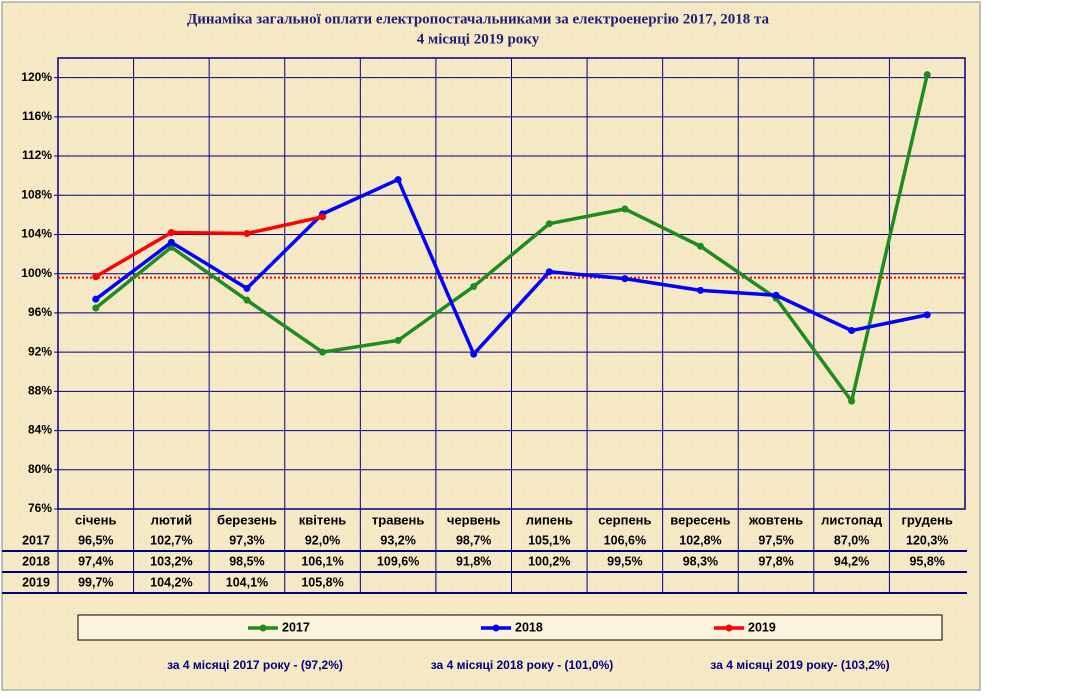 This screenshot has height=700, width=1074. What do you see at coordinates (40, 312) in the screenshot?
I see `y-tick-label: 96%` at bounding box center [40, 312].